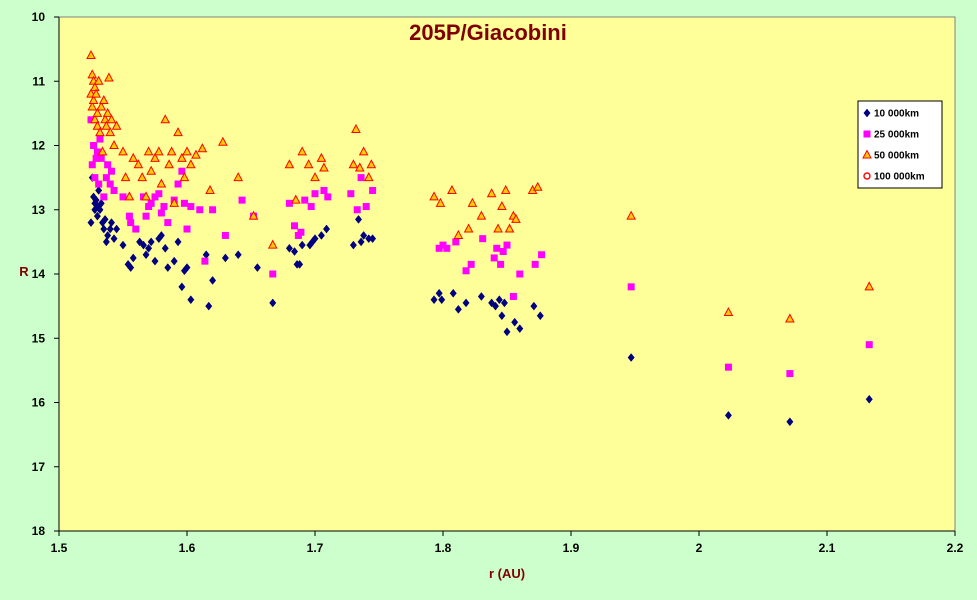  Describe the element at coordinates (571, 548) in the screenshot. I see `x-tick-label: 1.9` at that location.